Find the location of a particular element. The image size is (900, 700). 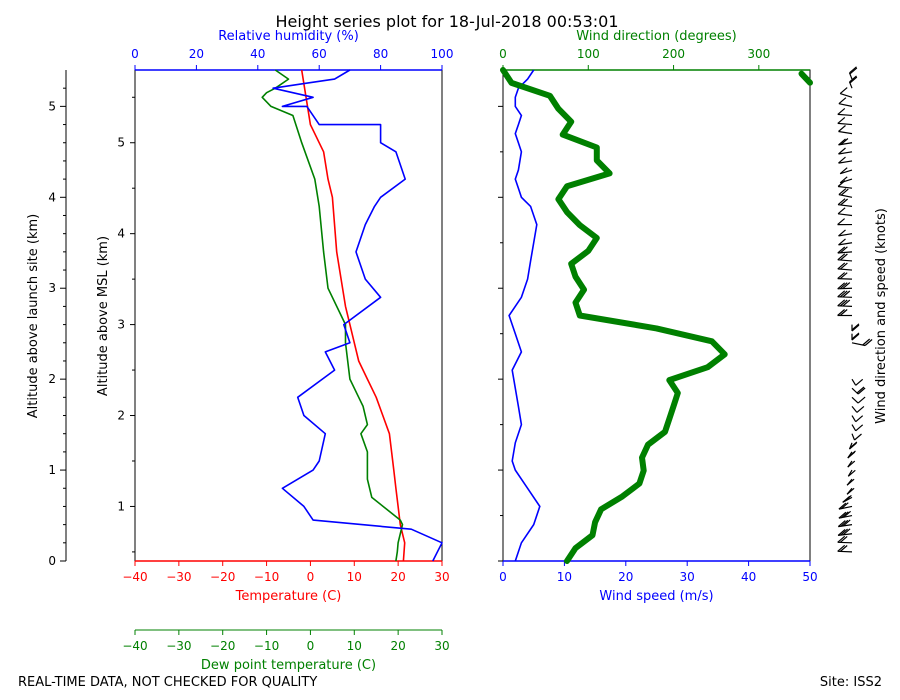

wind-speed-tick-label: 40 is located at coordinates (748, 577).